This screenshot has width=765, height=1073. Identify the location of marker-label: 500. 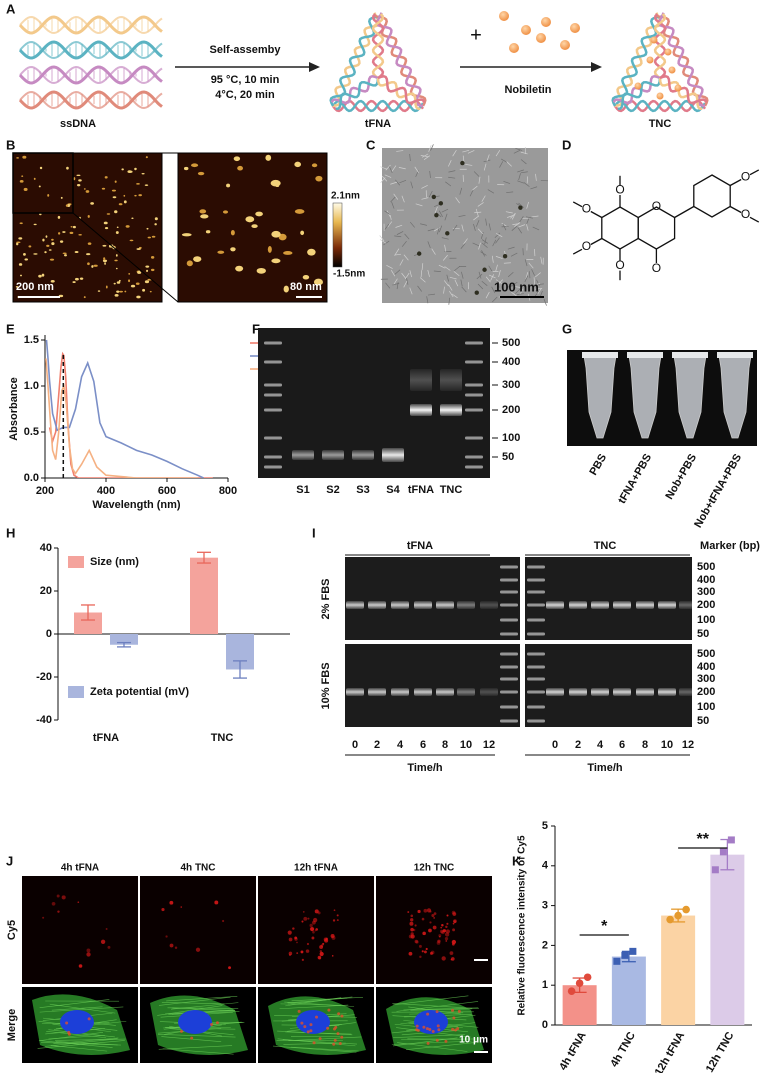
(706, 567).